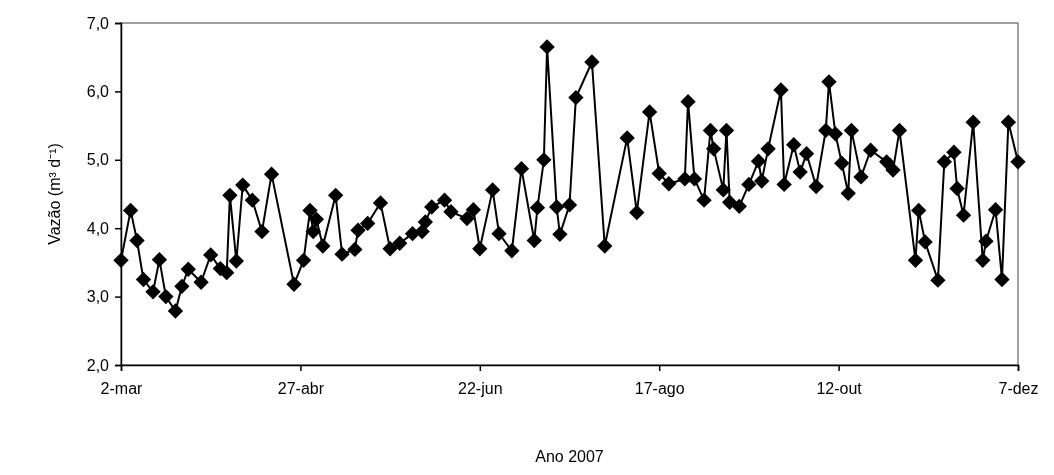  Describe the element at coordinates (98, 365) in the screenshot. I see `y-tick-label: 2,0` at that location.